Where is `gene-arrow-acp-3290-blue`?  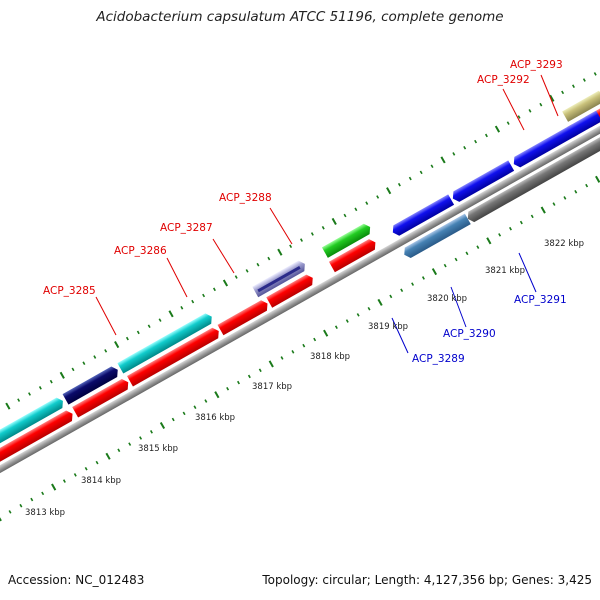
gene-arrow-acp-3290-blue is located at coordinates (423, 215).